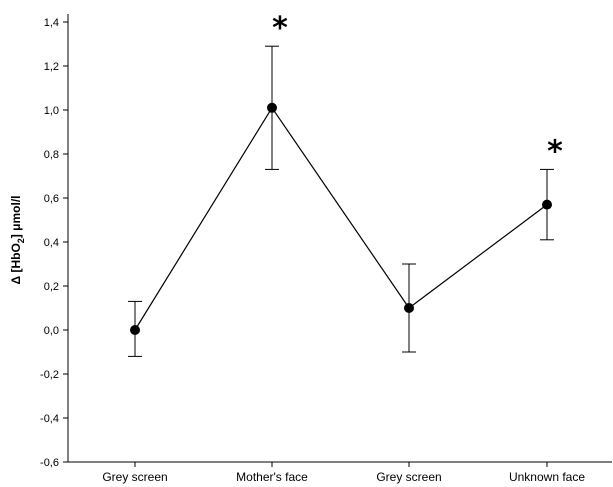 This screenshot has width=613, height=487. I want to click on x-tick-label: Mother's face, so click(272, 477).